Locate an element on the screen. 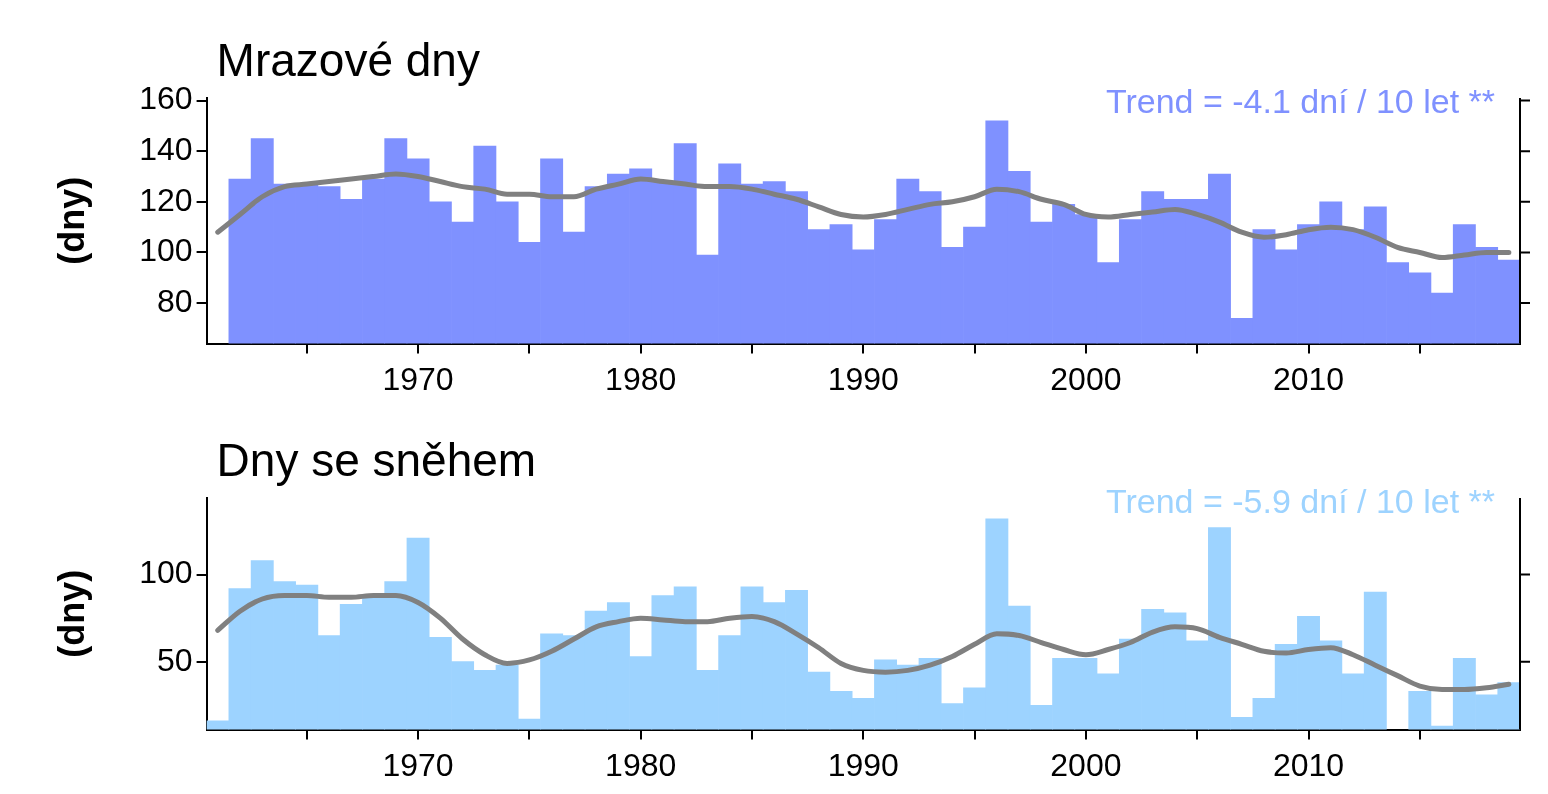 The width and height of the screenshot is (1548, 794). chart-title: Mrazové dny is located at coordinates (348, 60).